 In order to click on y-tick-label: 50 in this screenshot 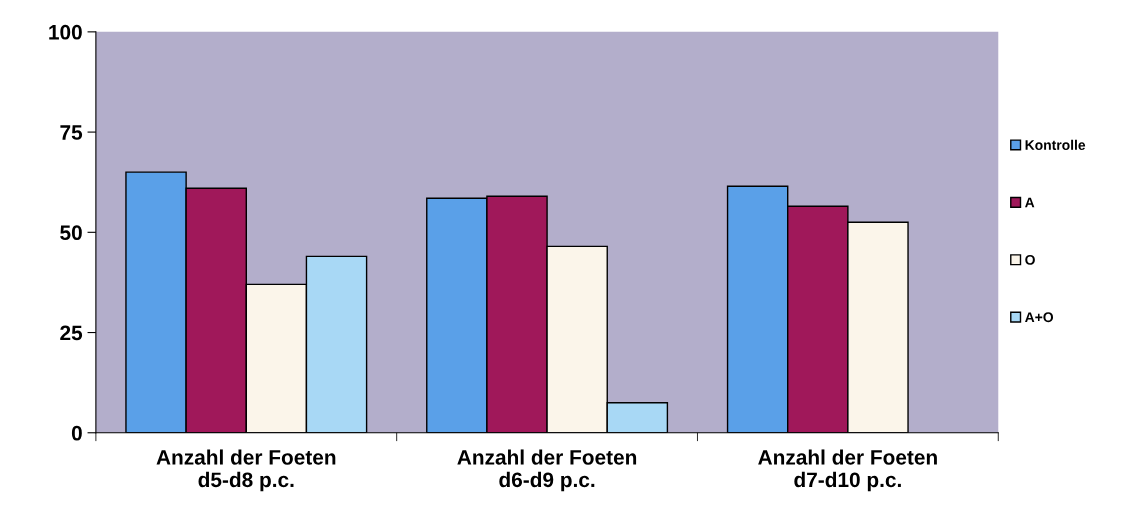, I will do `click(71, 233)`.